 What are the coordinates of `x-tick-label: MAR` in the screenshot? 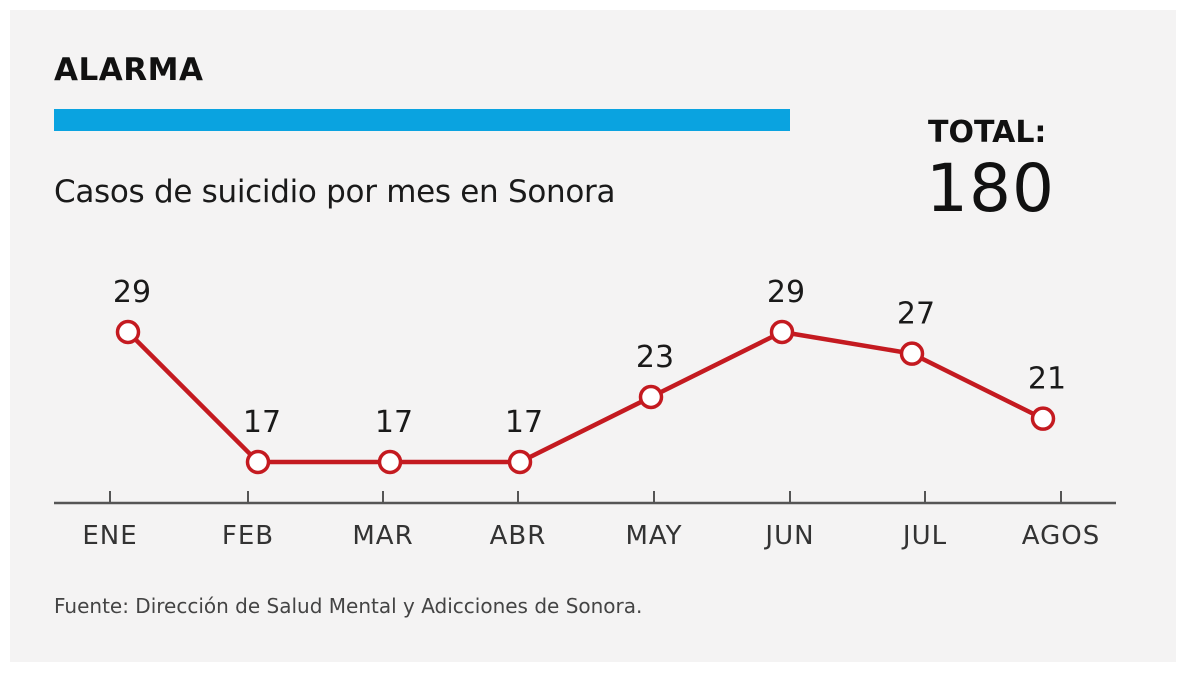 It's located at (382, 536).